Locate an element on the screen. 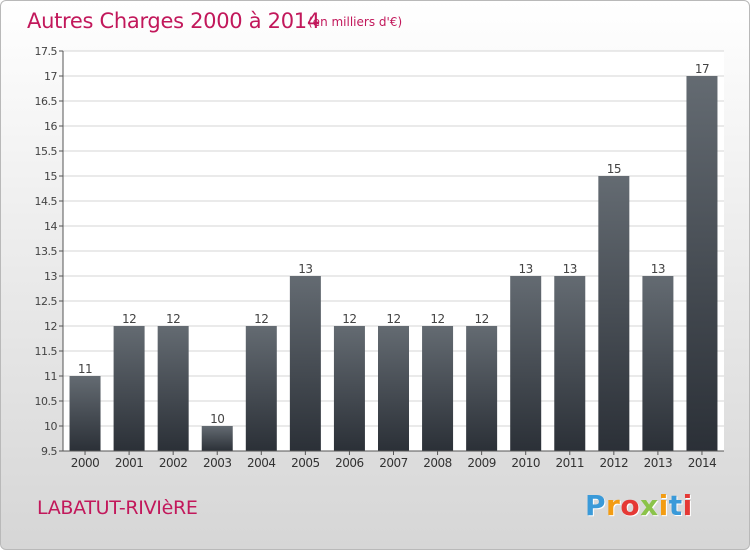  x-tick-label: 2004 is located at coordinates (261, 463).